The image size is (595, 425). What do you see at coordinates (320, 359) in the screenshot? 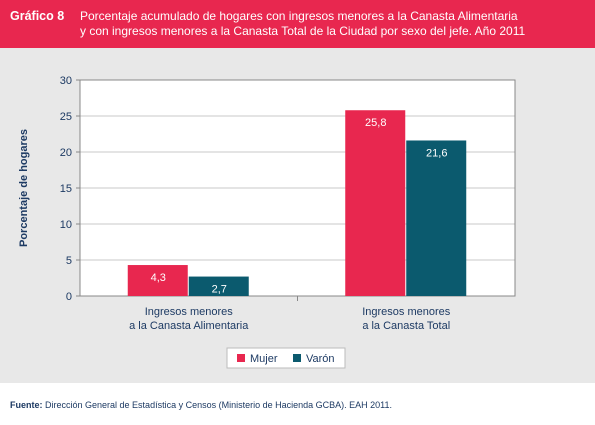
I see `legend-label: Varón` at bounding box center [320, 359].